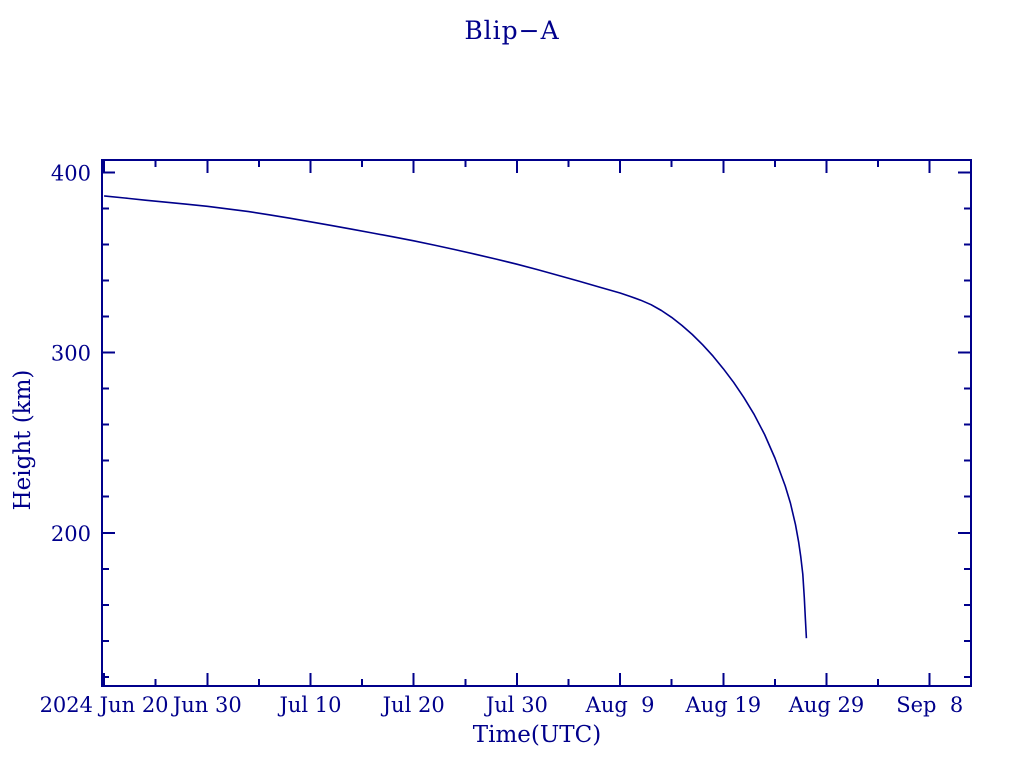  I want to click on x-tick-label: Jun 30, so click(206, 705).